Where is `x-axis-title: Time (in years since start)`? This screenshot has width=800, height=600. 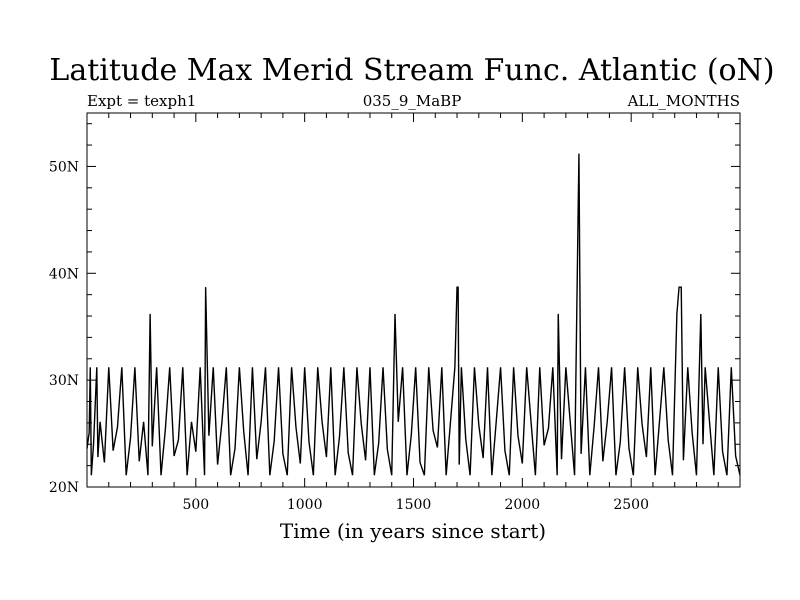 x-axis-title: Time (in years since start) is located at coordinates (413, 531).